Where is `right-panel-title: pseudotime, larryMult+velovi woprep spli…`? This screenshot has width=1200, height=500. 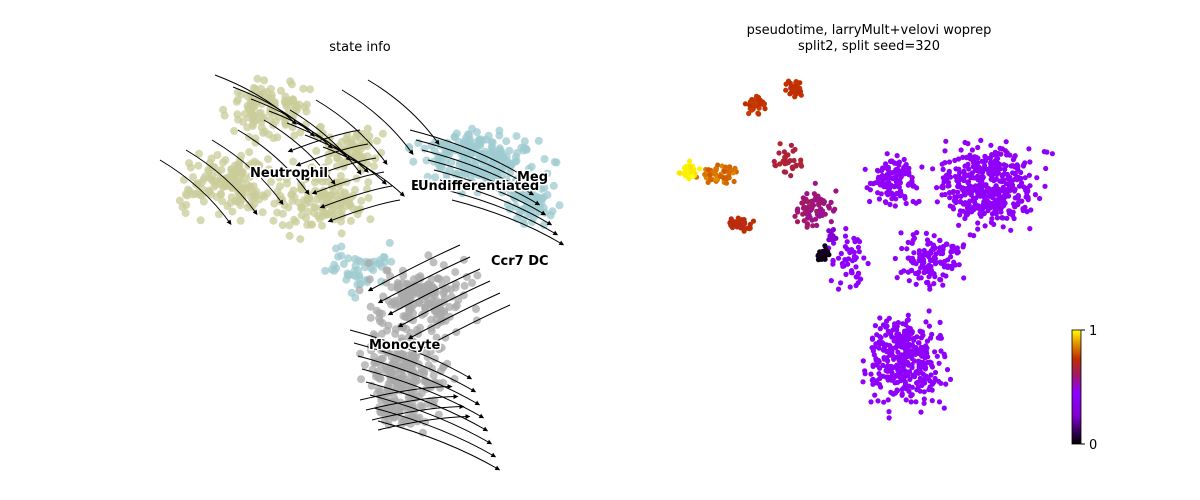 right-panel-title: pseudotime, larryMult+velovi woprep spli… is located at coordinates (869, 38).